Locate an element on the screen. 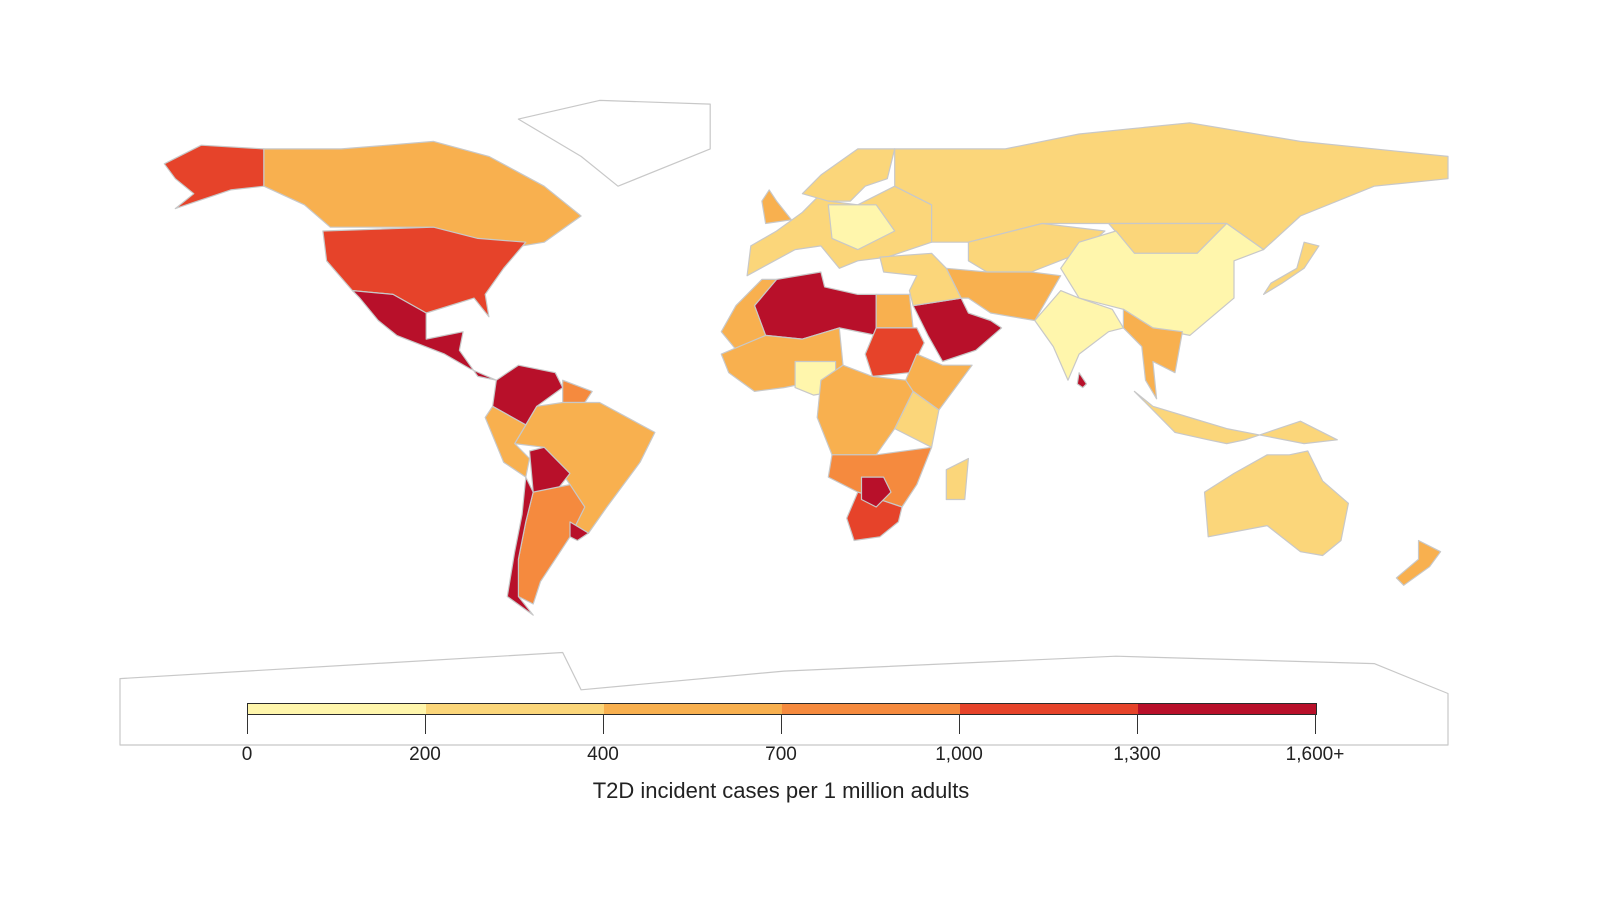  region-chile is located at coordinates (520, 546).